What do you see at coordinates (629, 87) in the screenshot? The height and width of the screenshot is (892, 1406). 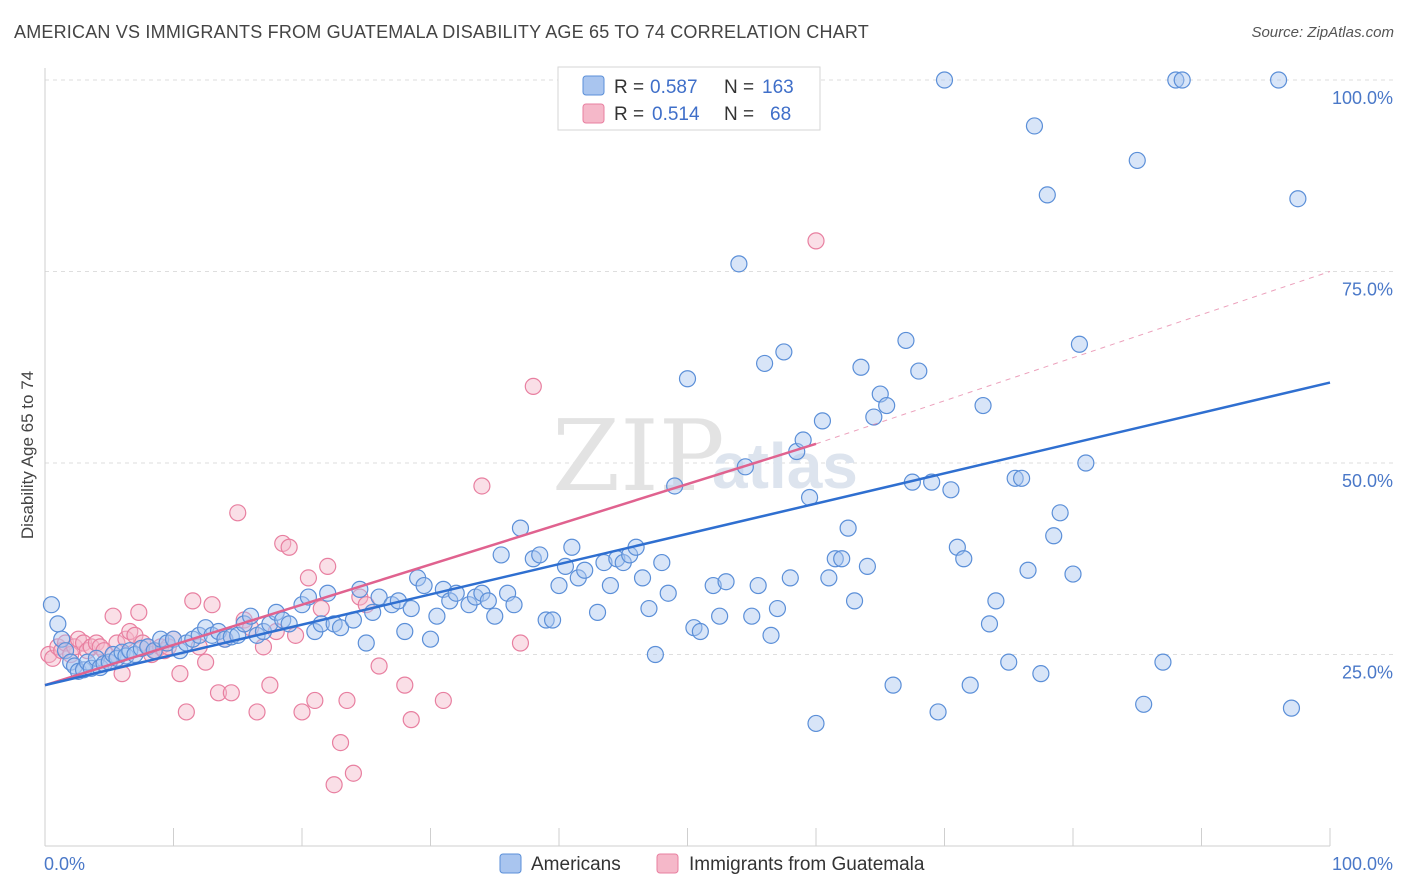 I see `stats-r-label-1: R =` at bounding box center [629, 87].